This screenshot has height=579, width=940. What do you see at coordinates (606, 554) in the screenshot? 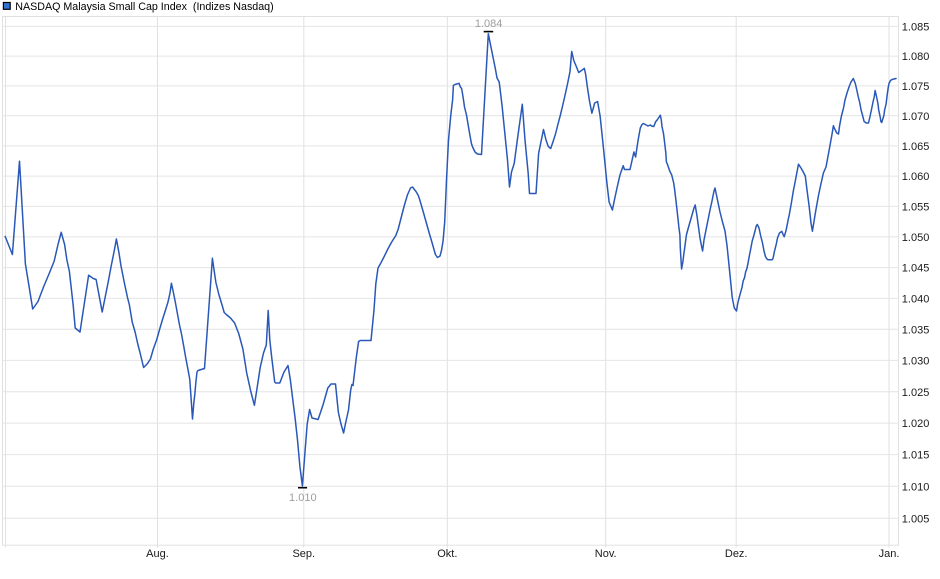
I see `svg-text: Nov.` at bounding box center [606, 554].